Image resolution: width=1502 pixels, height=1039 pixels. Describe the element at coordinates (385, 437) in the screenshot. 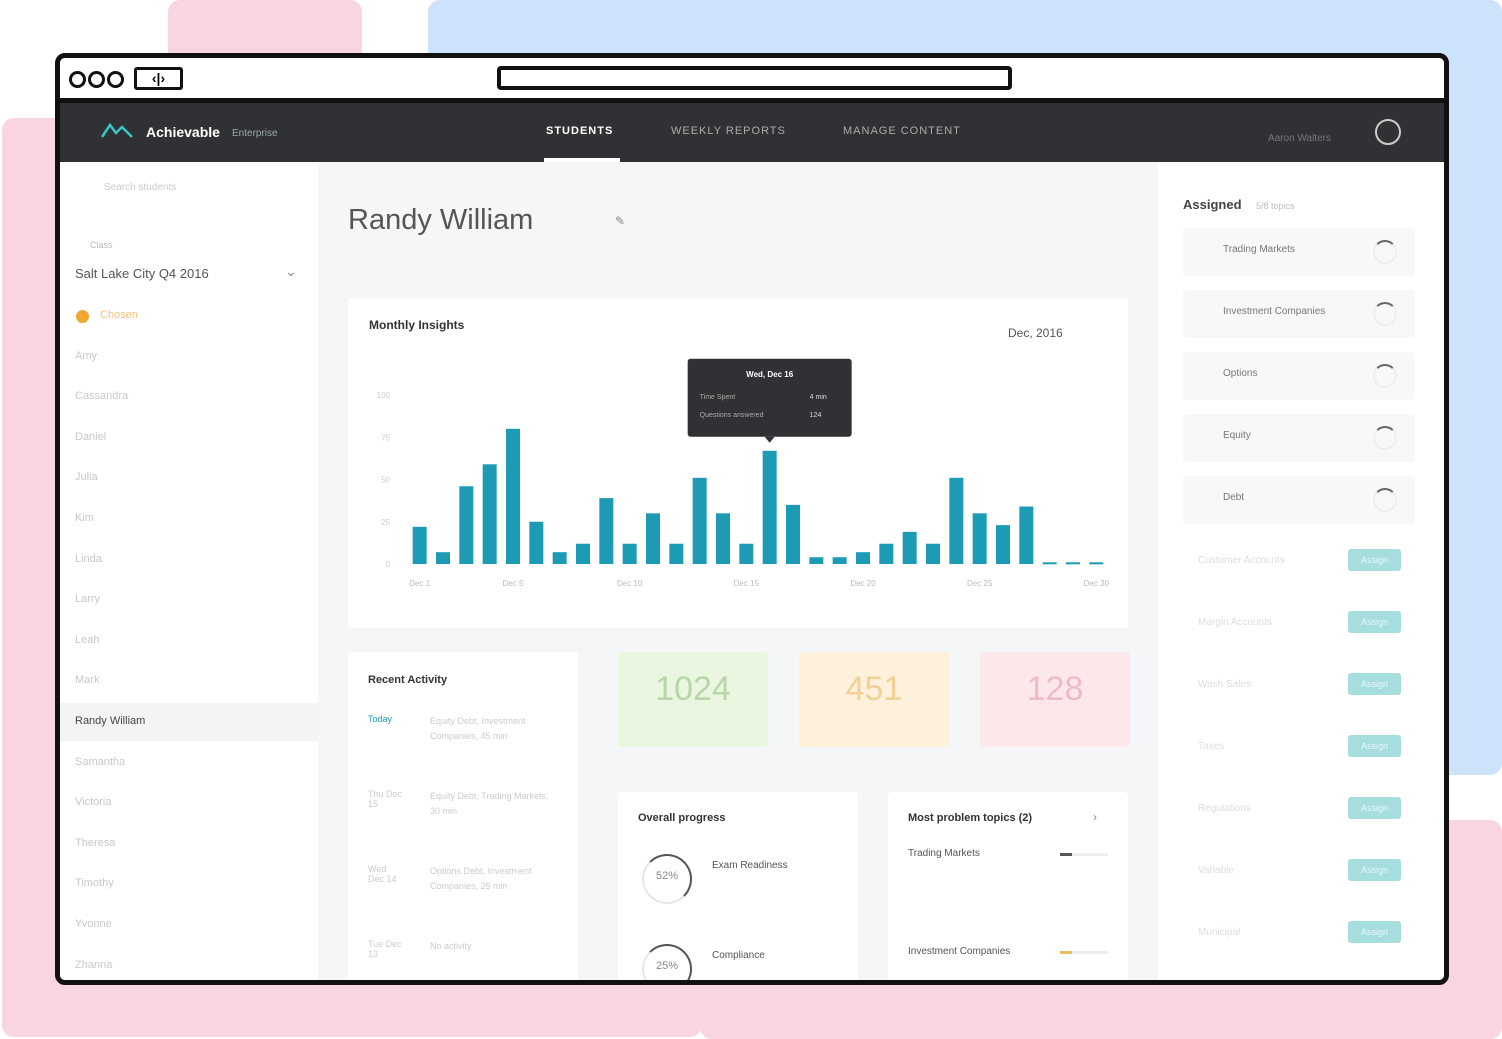

I see `y-tick-label: 75` at that location.